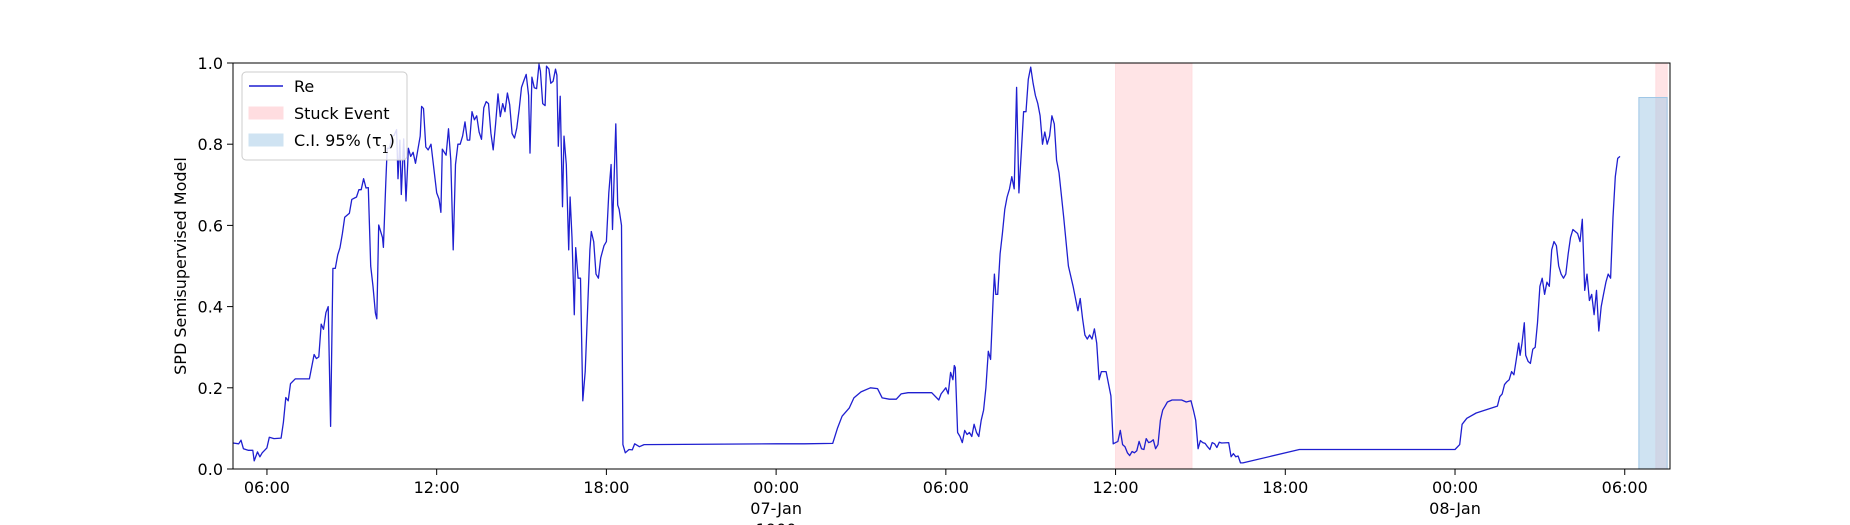 The height and width of the screenshot is (525, 1850). What do you see at coordinates (210, 225) in the screenshot?
I see `y-tick-label: 0.6` at bounding box center [210, 225].